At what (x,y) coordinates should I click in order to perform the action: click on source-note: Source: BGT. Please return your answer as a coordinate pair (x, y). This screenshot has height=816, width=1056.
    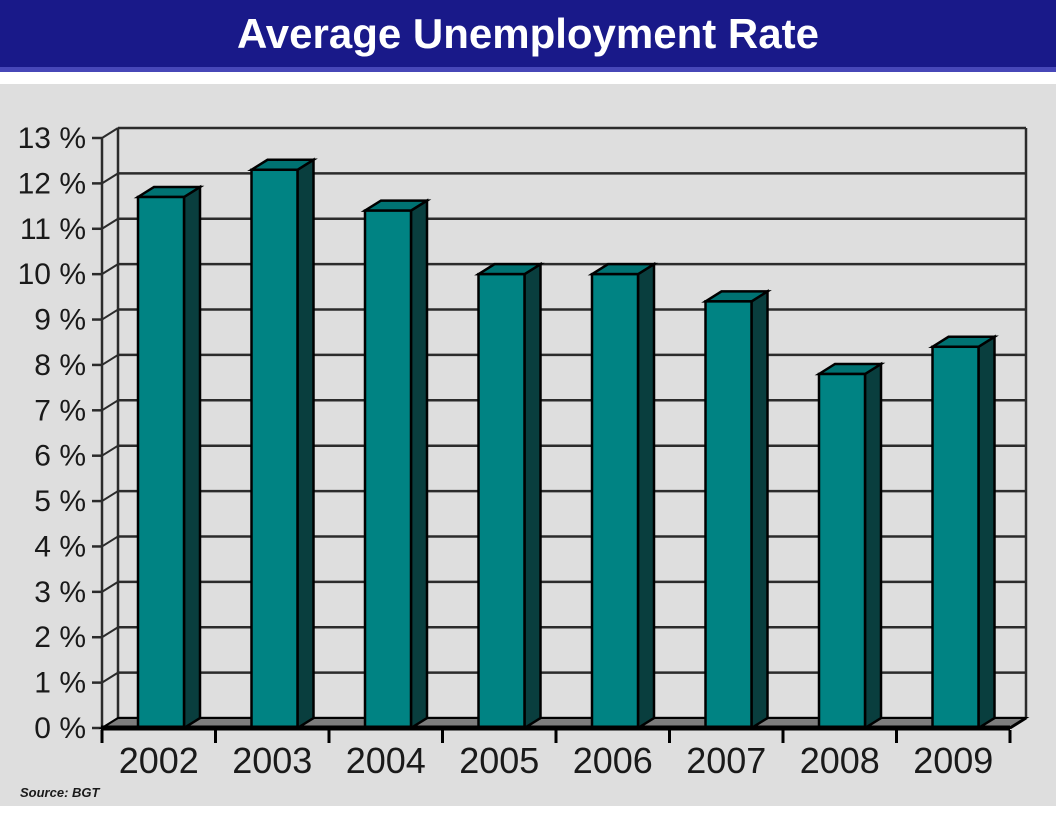
    Looking at the image, I should click on (60, 792).